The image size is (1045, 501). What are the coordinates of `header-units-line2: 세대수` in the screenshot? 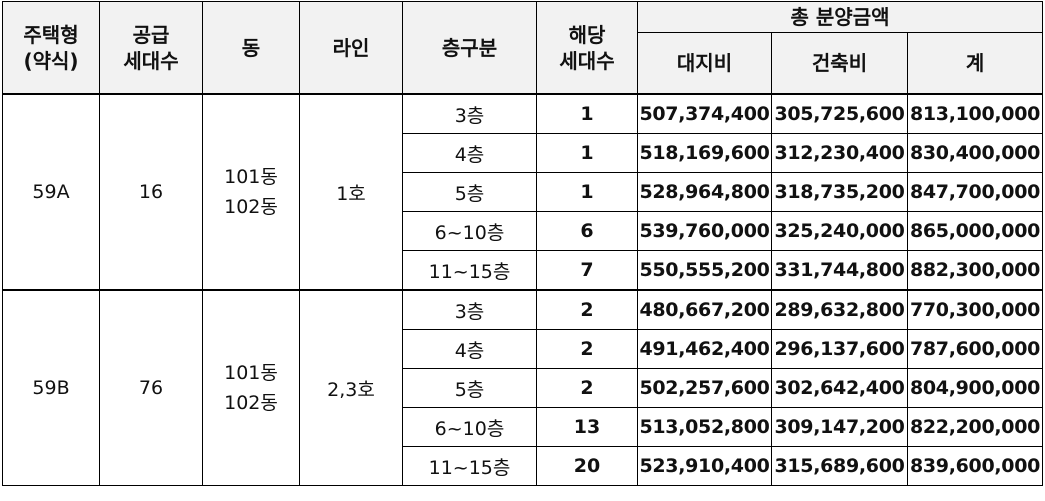 It's located at (587, 60).